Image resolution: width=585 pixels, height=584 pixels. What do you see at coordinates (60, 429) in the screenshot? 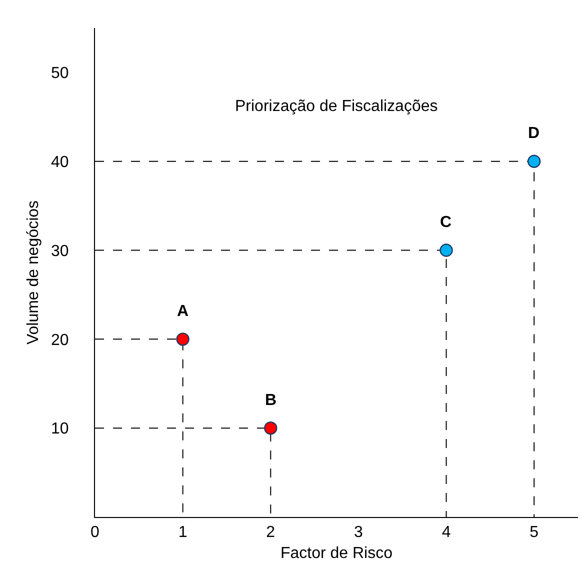
I see `y-tick-label: 10` at bounding box center [60, 429].